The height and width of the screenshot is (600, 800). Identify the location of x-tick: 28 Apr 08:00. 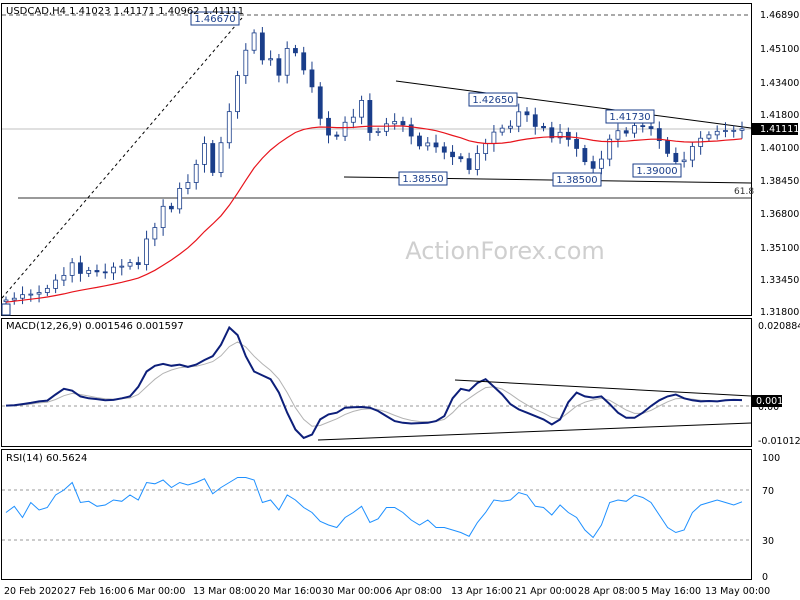
(609, 591).